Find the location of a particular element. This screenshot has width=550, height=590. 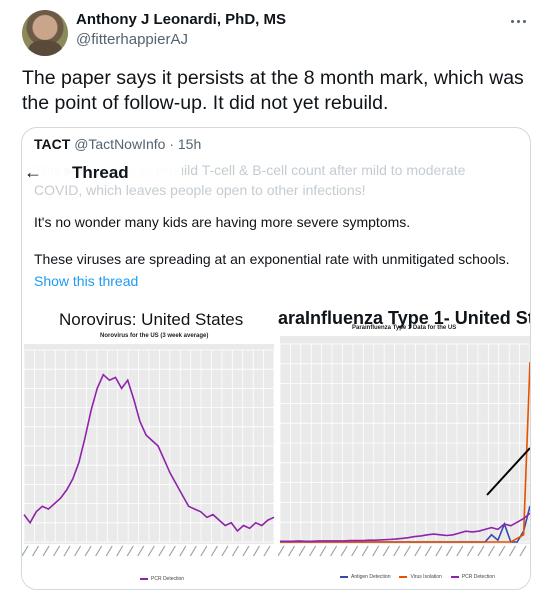

show-thread-link: Show this thread is located at coordinates (86, 281).